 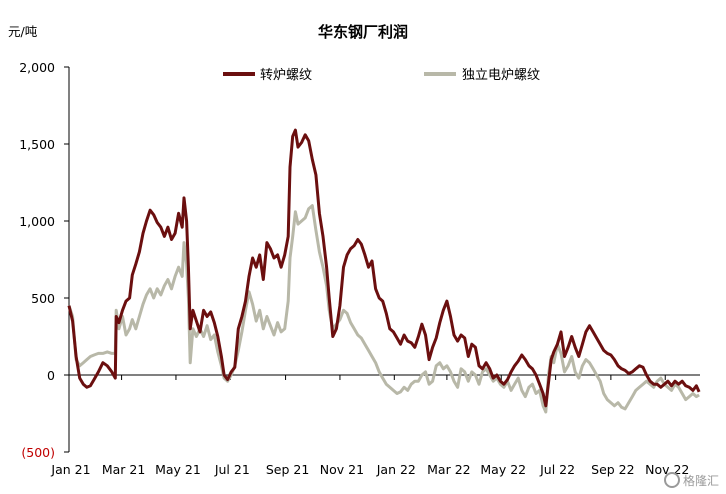 What do you see at coordinates (381, 75) in the screenshot?
I see `legend: 转炉螺纹 独立电炉螺纹` at bounding box center [381, 75].